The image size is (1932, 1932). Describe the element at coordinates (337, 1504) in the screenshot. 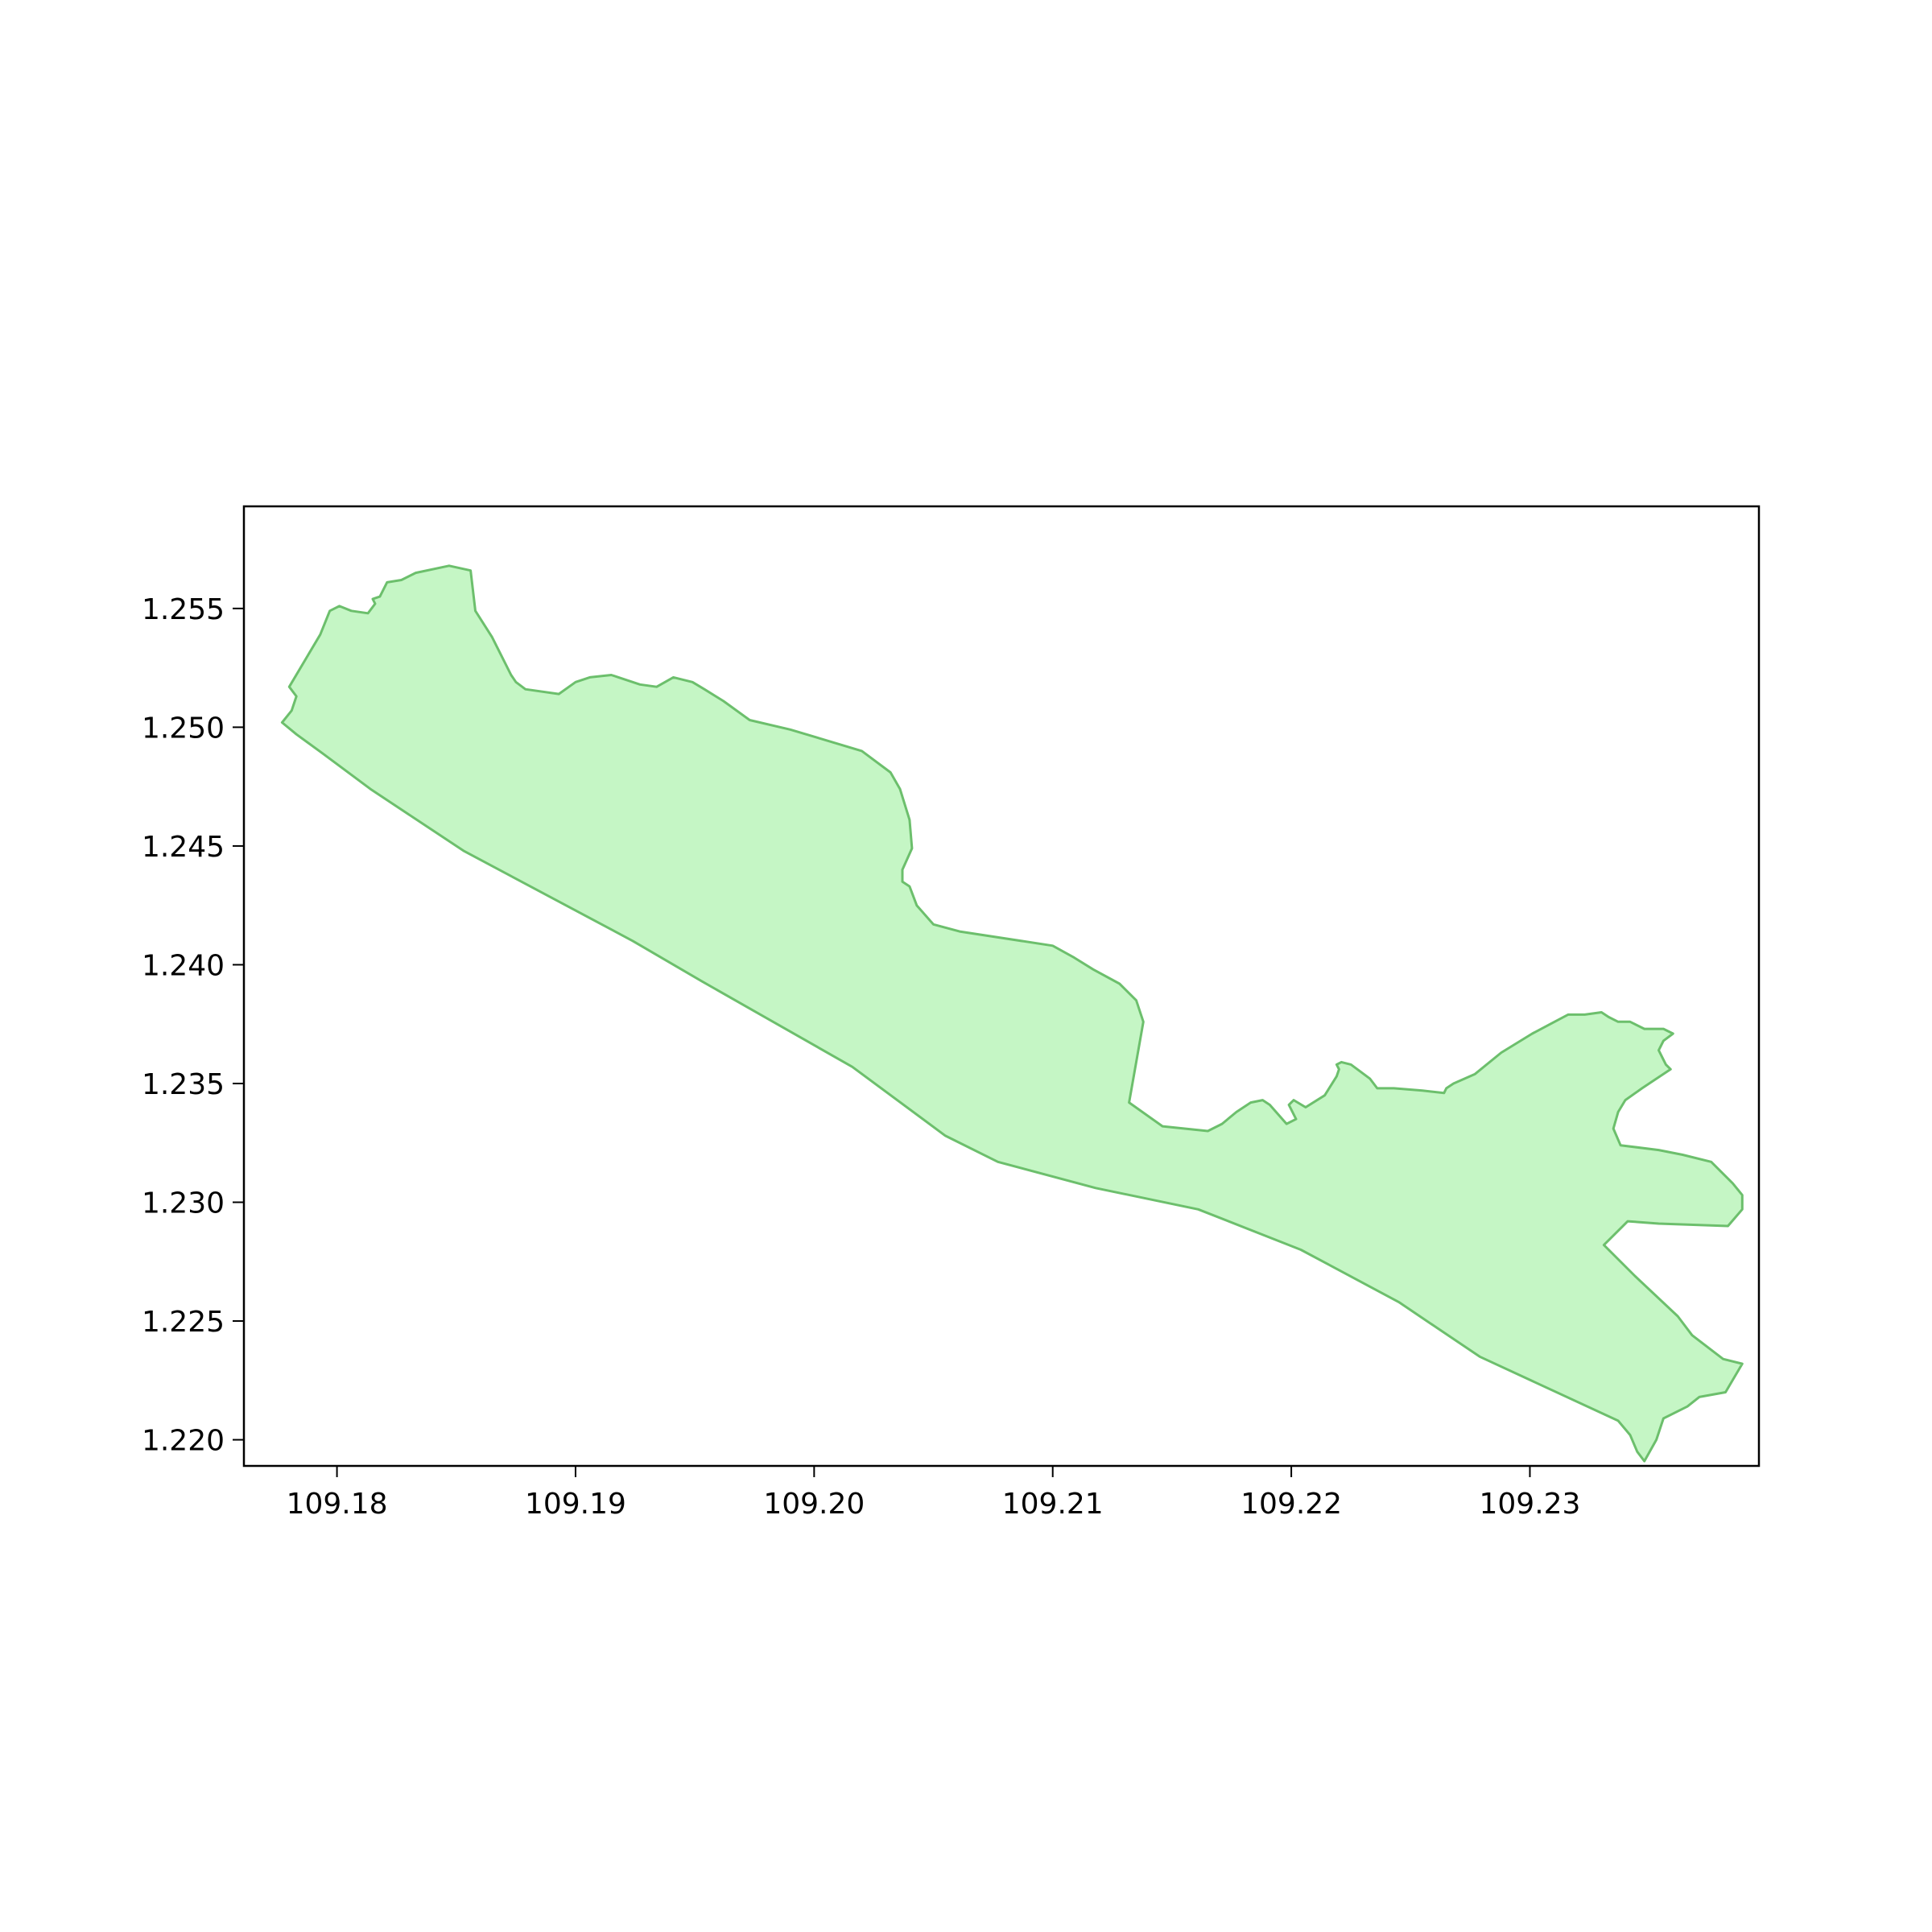

I see `x-tick-label: 109.18` at that location.